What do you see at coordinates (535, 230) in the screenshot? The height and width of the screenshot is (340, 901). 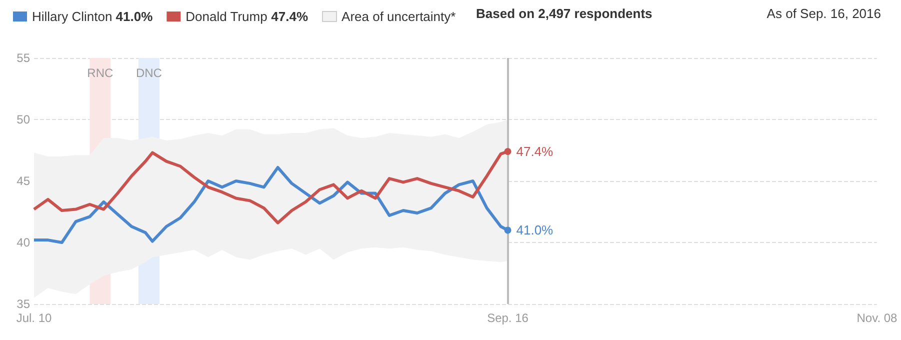 I see `data-label: 41.0%` at bounding box center [535, 230].